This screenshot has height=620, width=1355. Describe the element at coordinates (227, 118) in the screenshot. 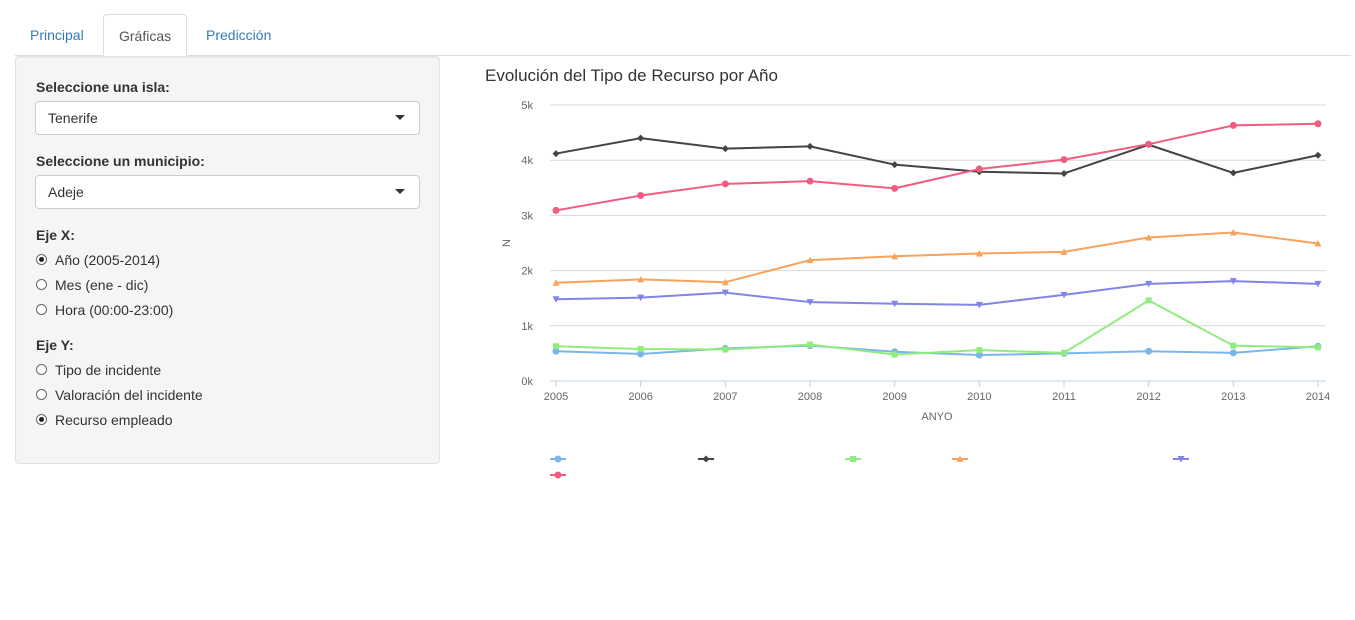

I see `island-select: Tenerife` at that location.